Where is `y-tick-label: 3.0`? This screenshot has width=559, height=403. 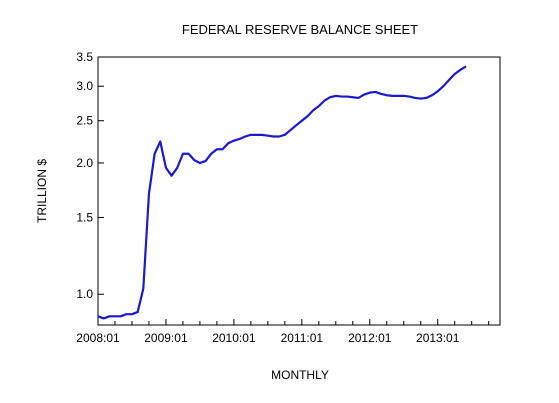 y-tick-label: 3.0 is located at coordinates (84, 86).